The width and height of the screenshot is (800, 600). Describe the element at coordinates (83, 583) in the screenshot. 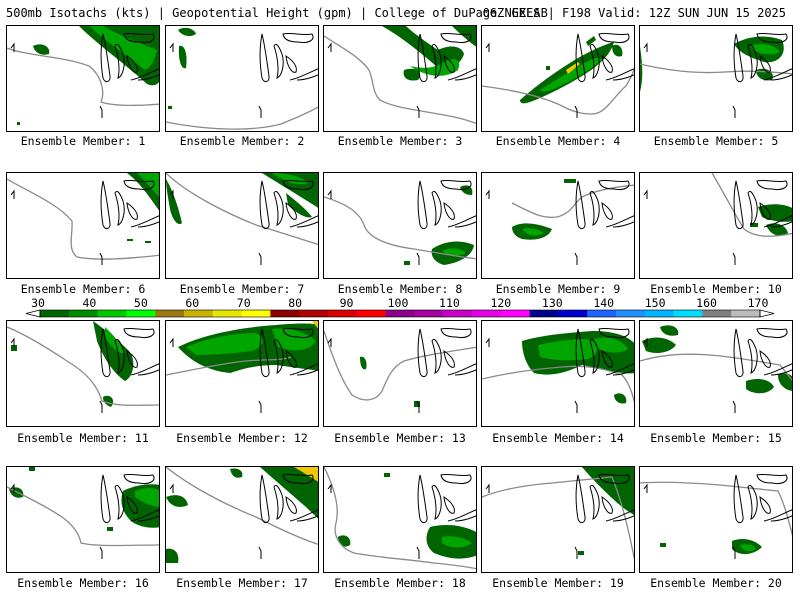

I see `member-caption: Ensemble Member: 16` at that location.